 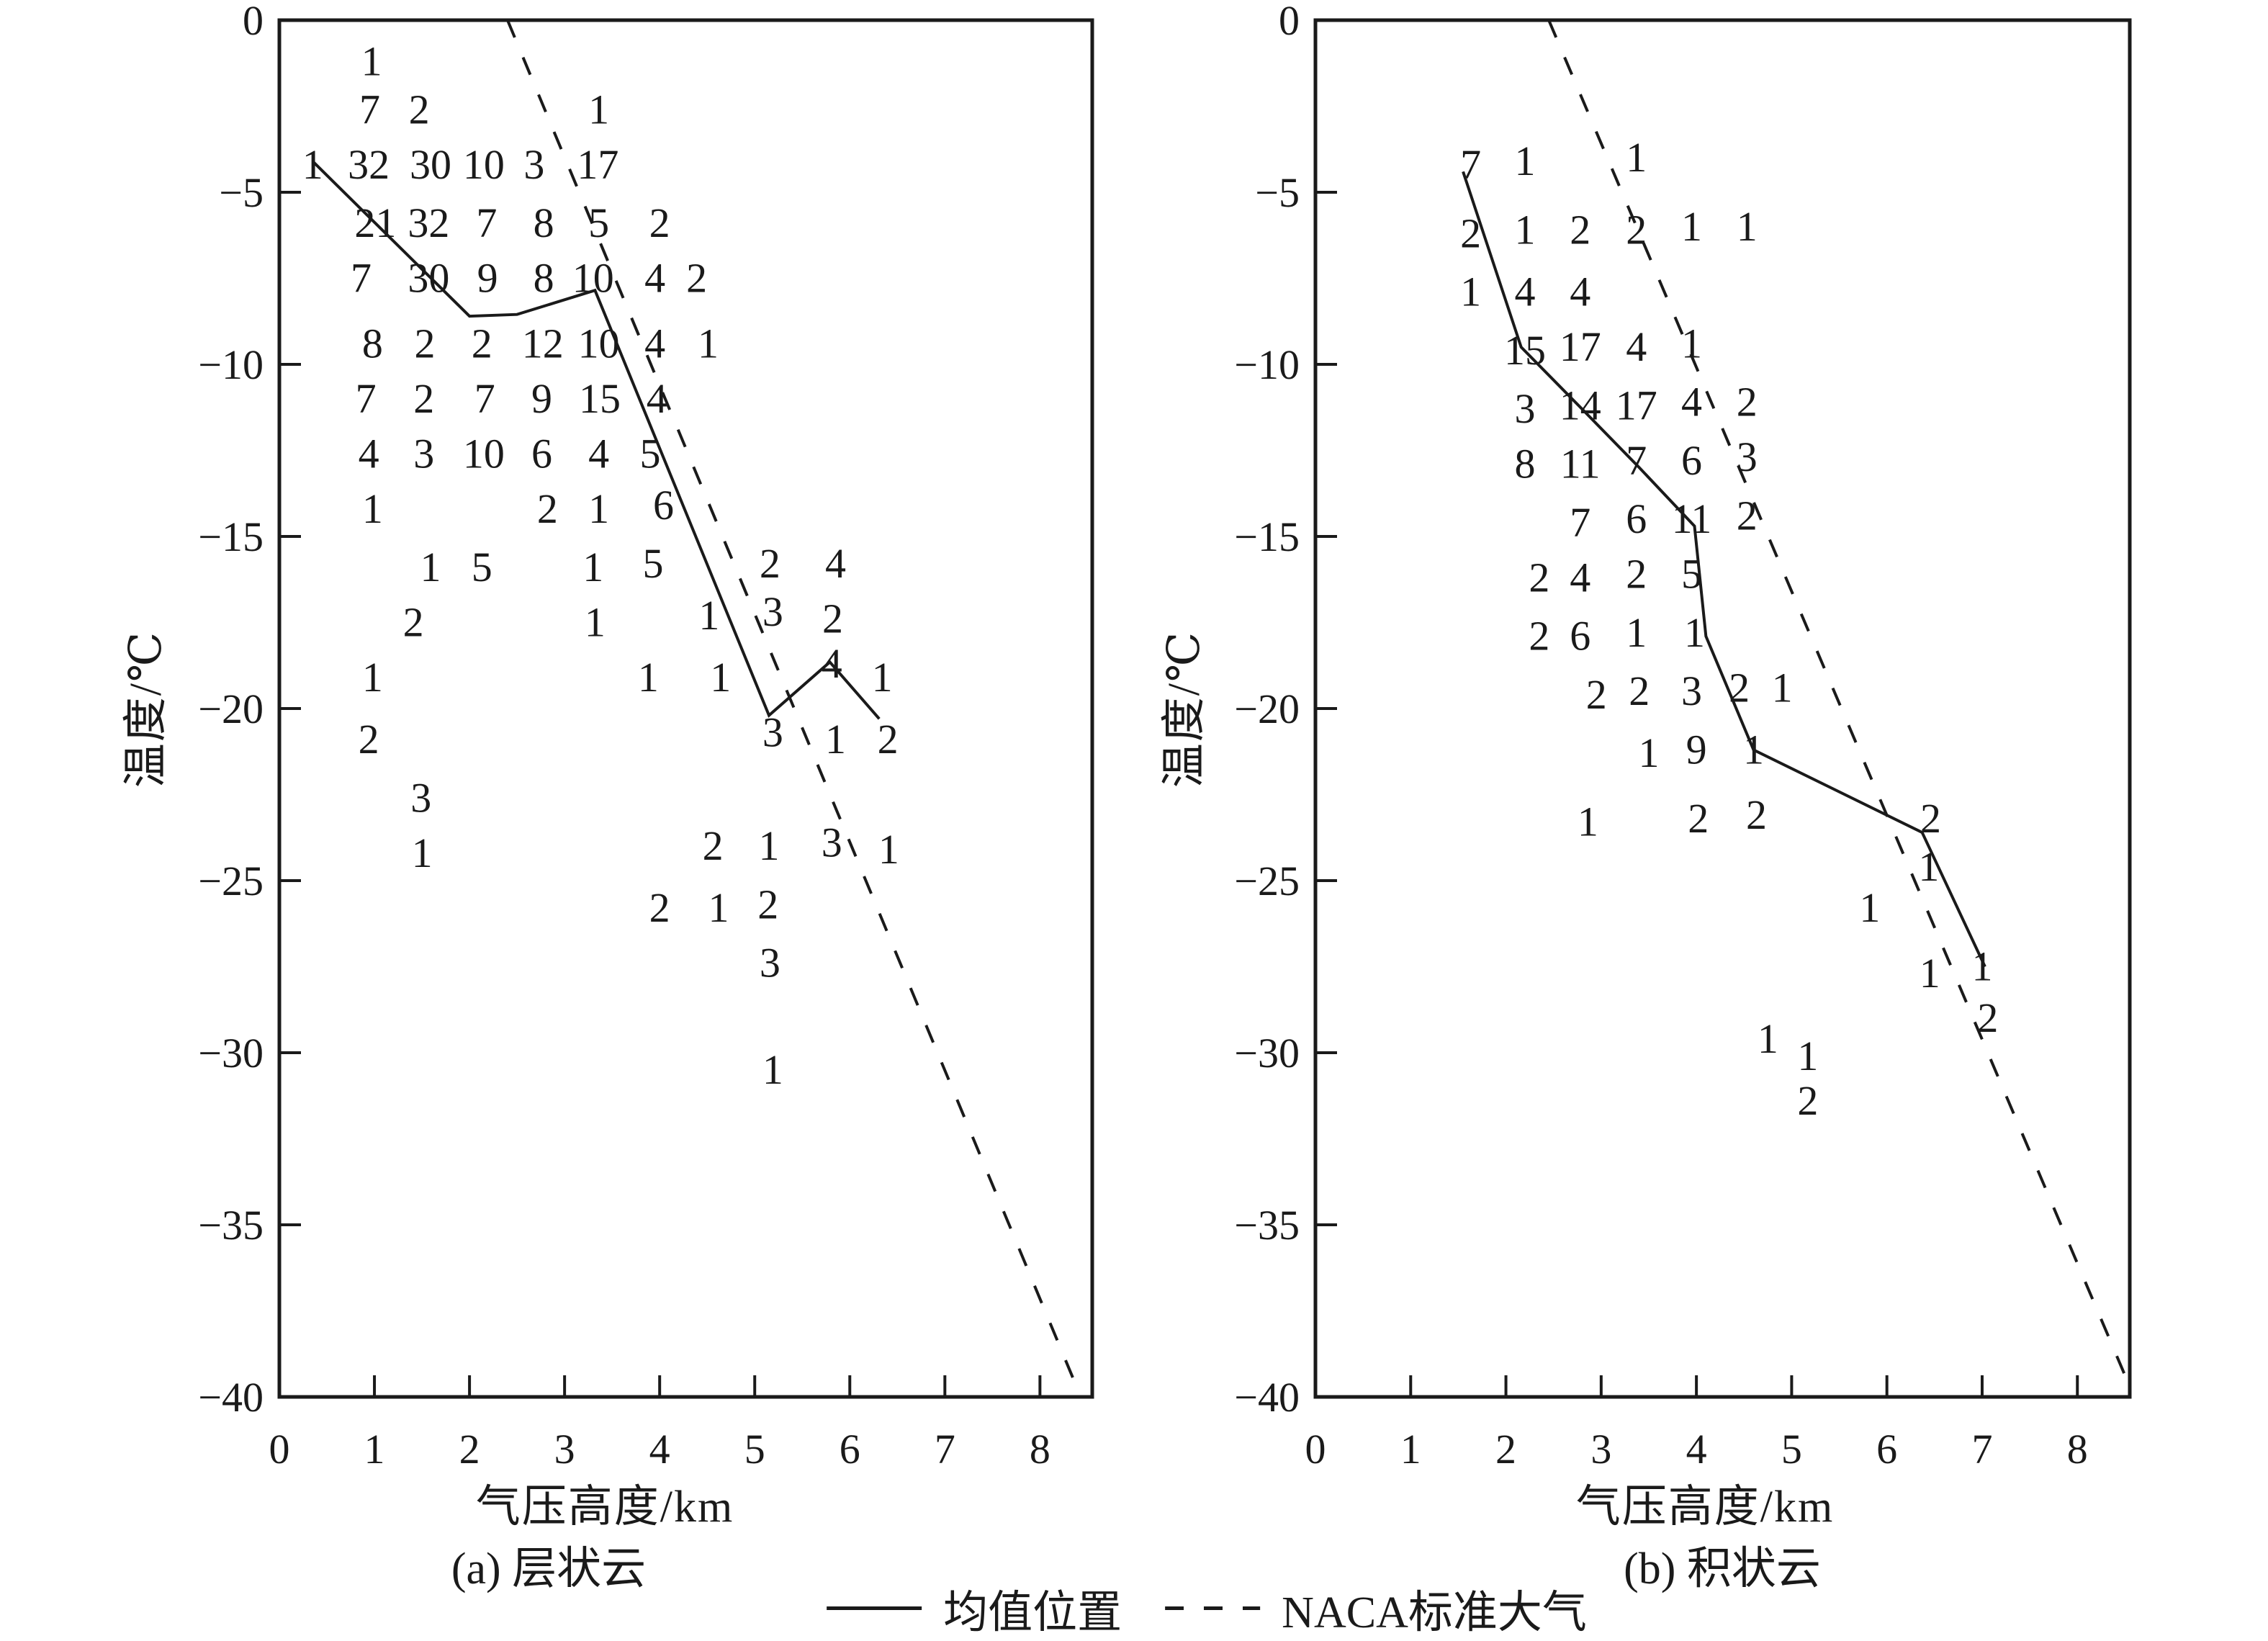 I want to click on y-tick-label: −10, so click(x=231, y=364).